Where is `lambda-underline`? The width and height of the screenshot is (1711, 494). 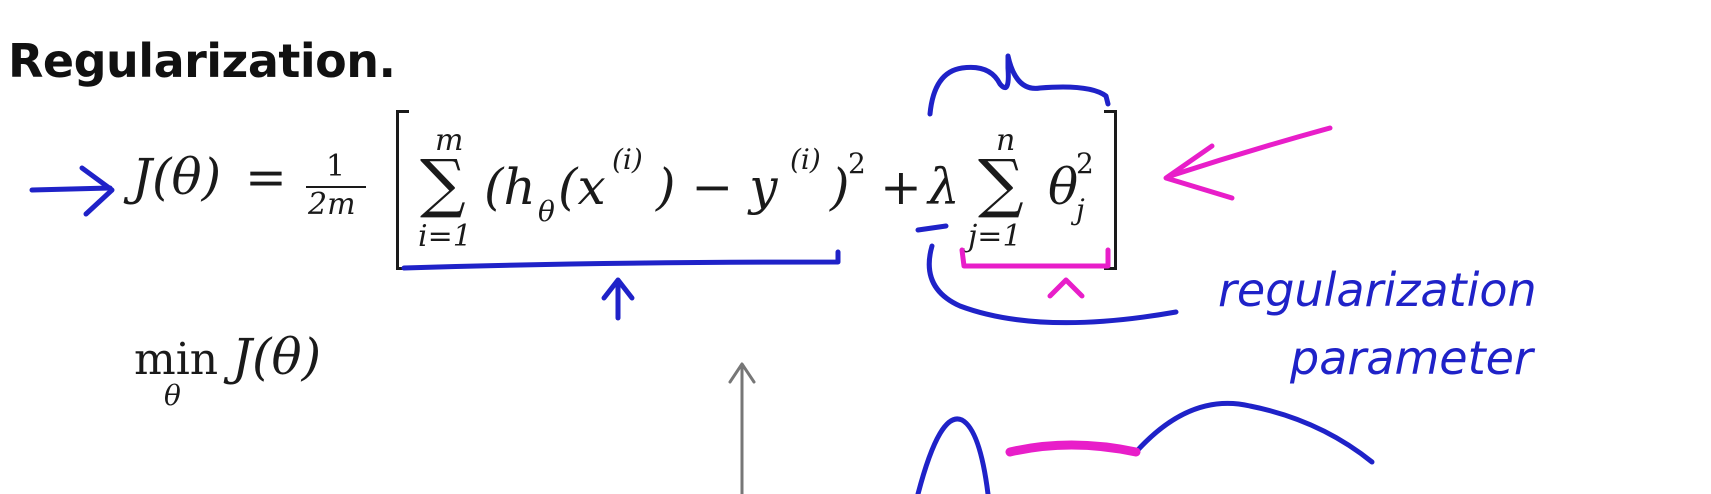
lambda-underline is located at coordinates (932, 228).